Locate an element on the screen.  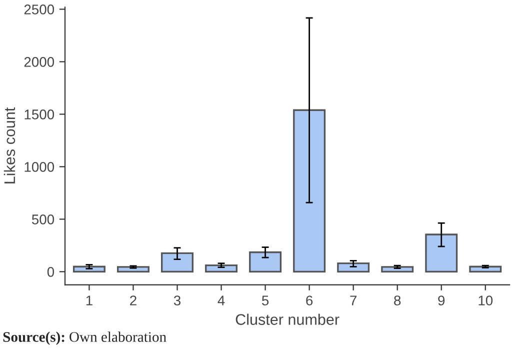
x-tick-label: 7 is located at coordinates (353, 301).